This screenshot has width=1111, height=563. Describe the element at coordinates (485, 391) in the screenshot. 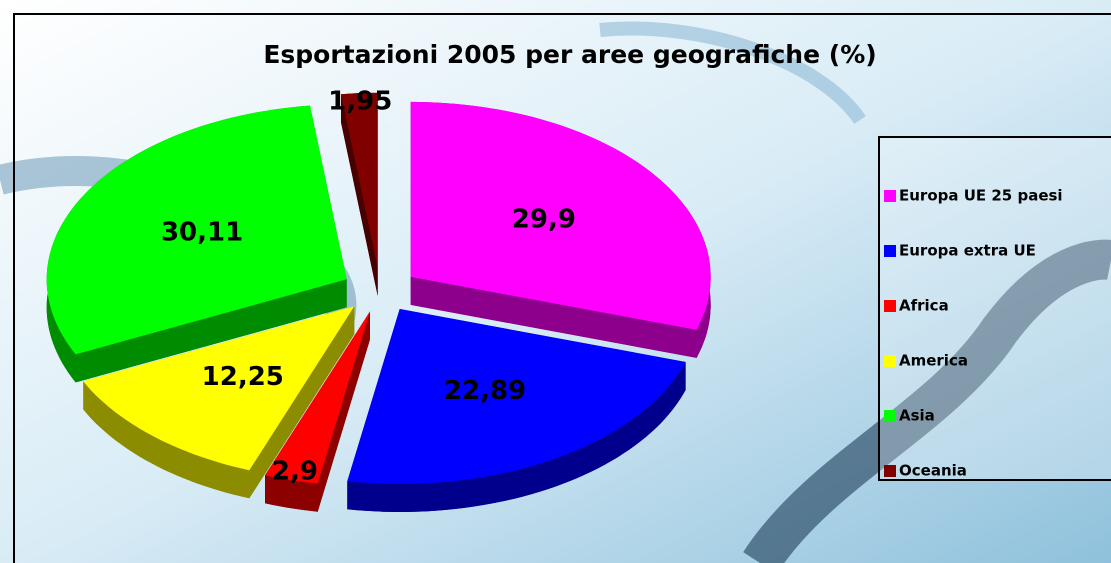

I see `data-label: 22,89` at that location.